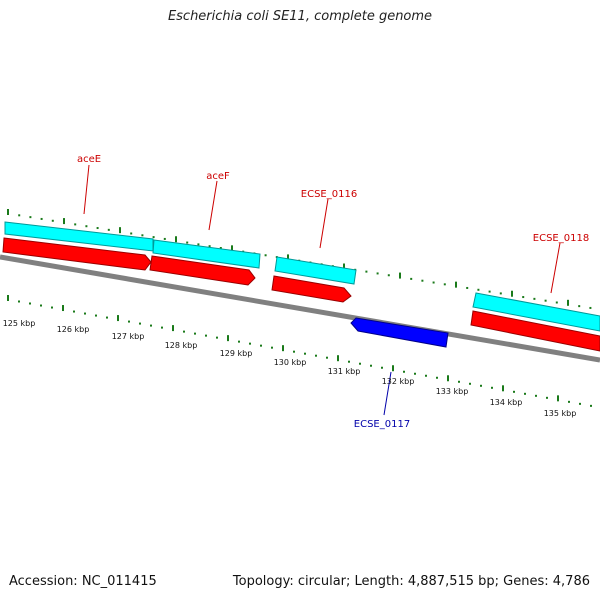 The height and width of the screenshot is (600, 600). Describe the element at coordinates (213, 205) in the screenshot. I see `feature-aceF-leader` at that location.